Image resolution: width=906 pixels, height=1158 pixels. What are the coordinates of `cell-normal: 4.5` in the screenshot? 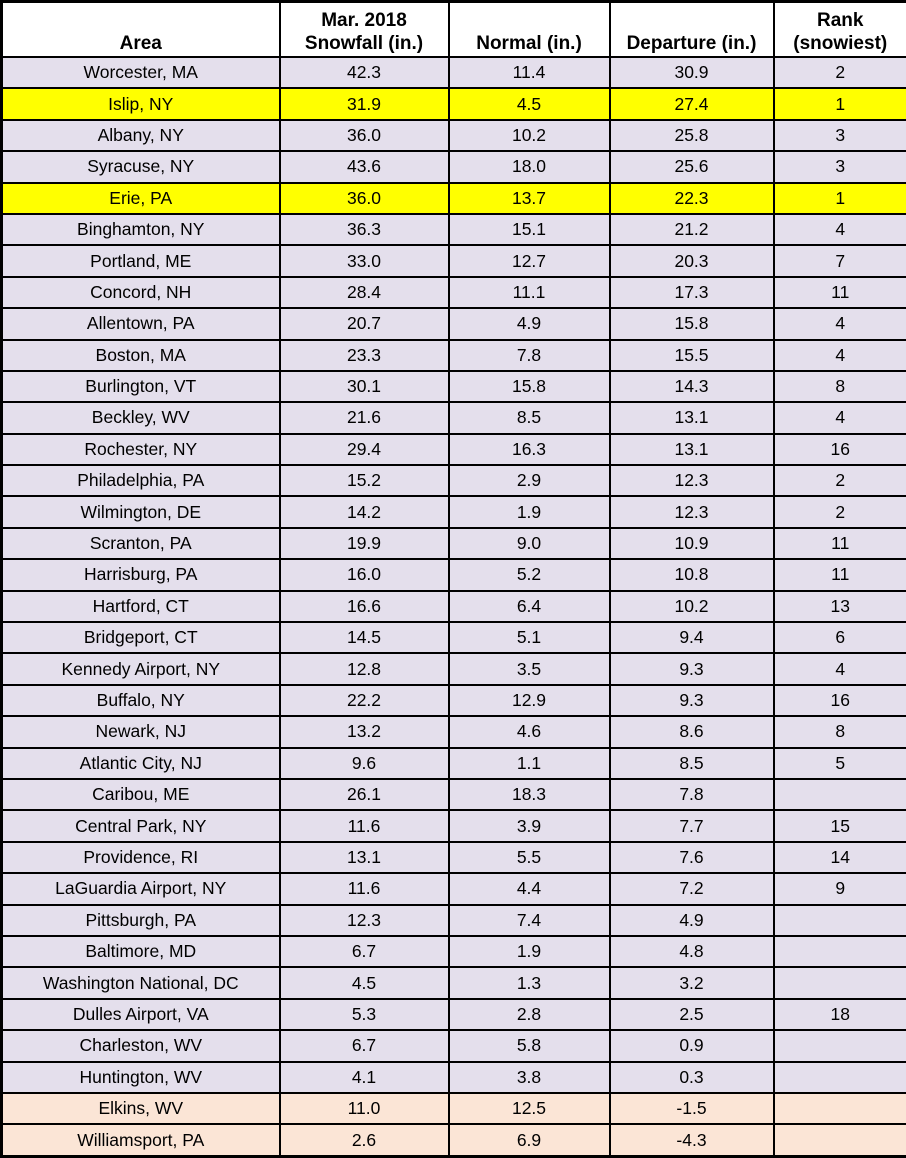 It's located at (529, 104).